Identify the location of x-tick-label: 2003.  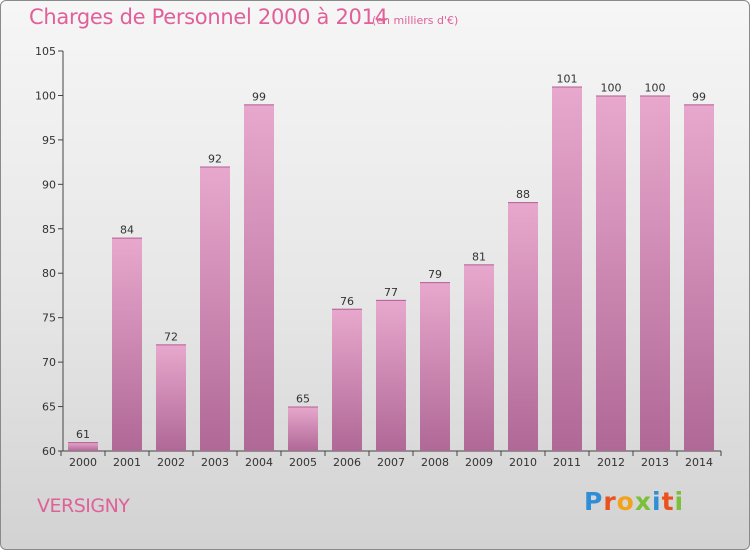
(215, 462).